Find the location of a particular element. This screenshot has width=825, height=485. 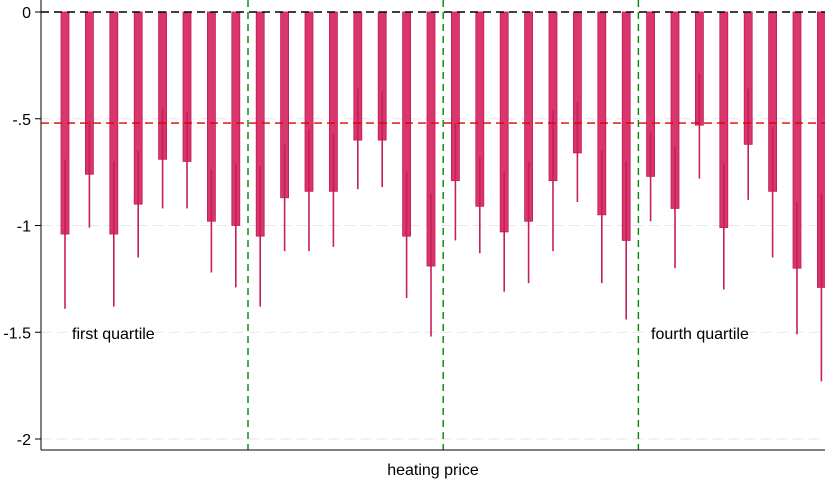

annotation-fourth-quartile: fourth quartile is located at coordinates (700, 334).